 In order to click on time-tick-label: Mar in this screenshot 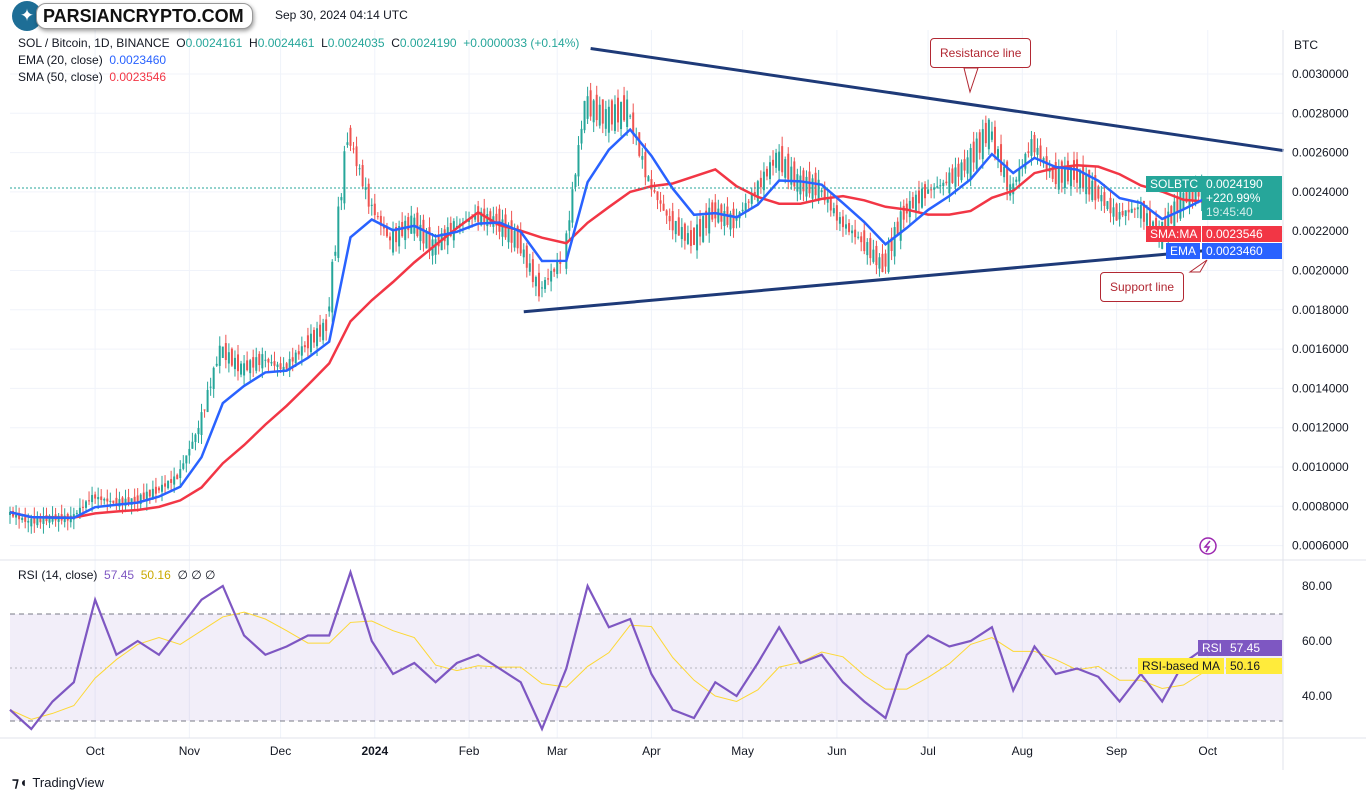, I will do `click(557, 751)`.